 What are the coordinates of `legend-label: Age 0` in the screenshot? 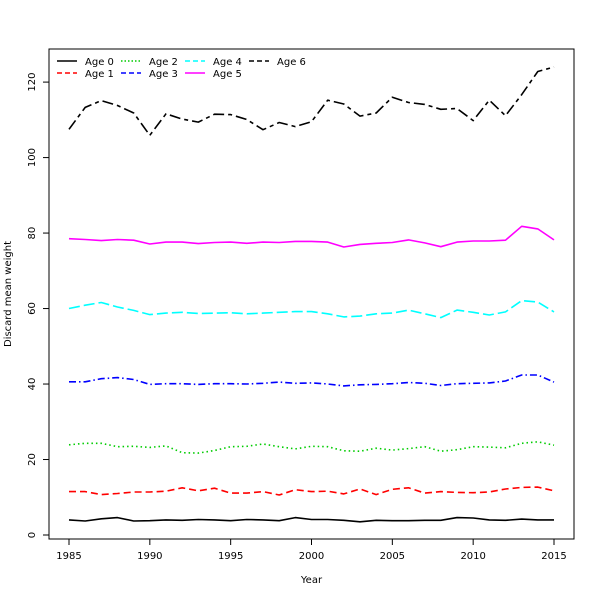 It's located at (99, 62).